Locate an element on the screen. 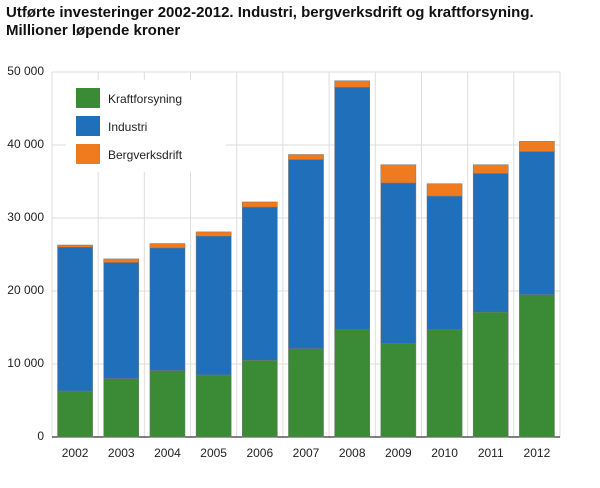 Image resolution: width=600 pixels, height=488 pixels. y-tick-label: 30 000 is located at coordinates (25, 217).